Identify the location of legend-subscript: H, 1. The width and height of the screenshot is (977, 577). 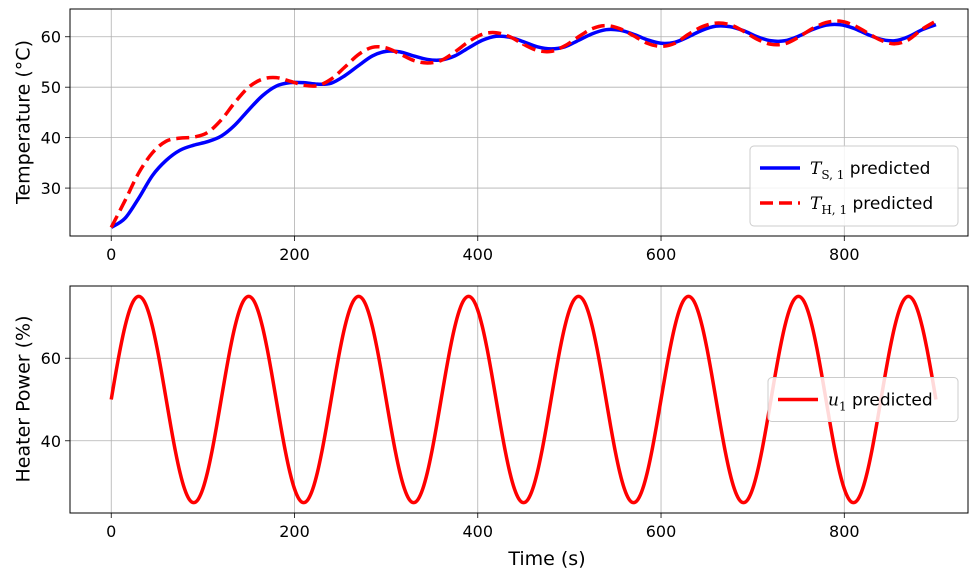
(834, 210).